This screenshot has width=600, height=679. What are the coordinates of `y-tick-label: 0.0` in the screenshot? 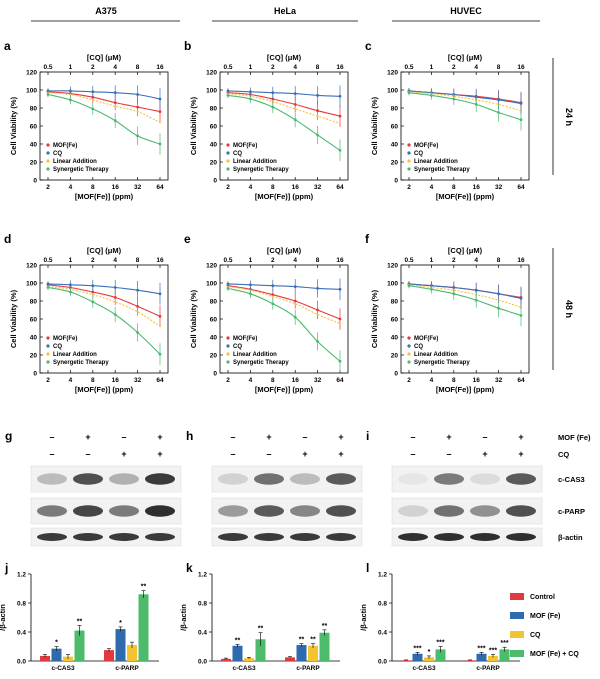 It's located at (21, 661).